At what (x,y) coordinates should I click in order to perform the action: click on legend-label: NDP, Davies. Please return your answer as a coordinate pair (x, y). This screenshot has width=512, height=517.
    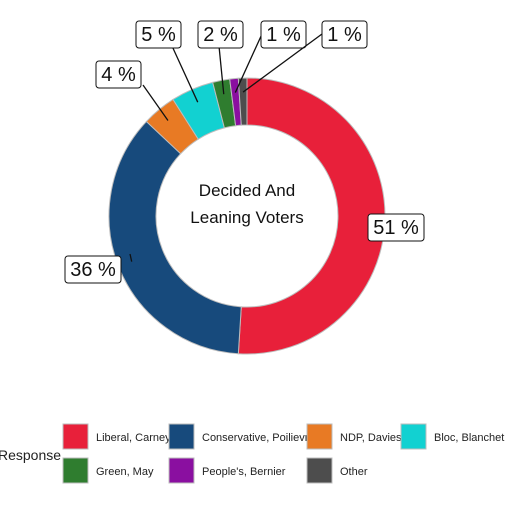
    Looking at the image, I should click on (371, 438).